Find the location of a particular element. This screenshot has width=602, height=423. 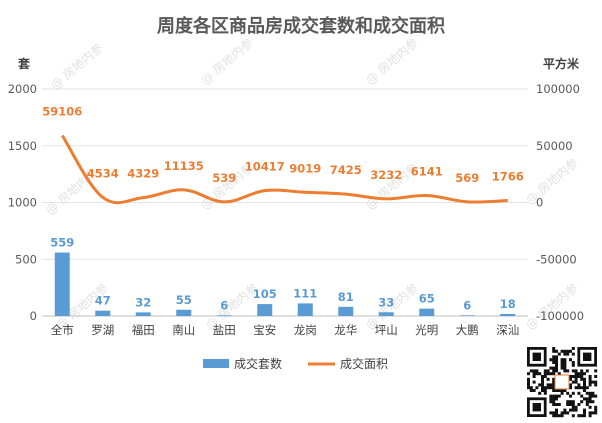

legend-bar-swatch is located at coordinates (216, 363).